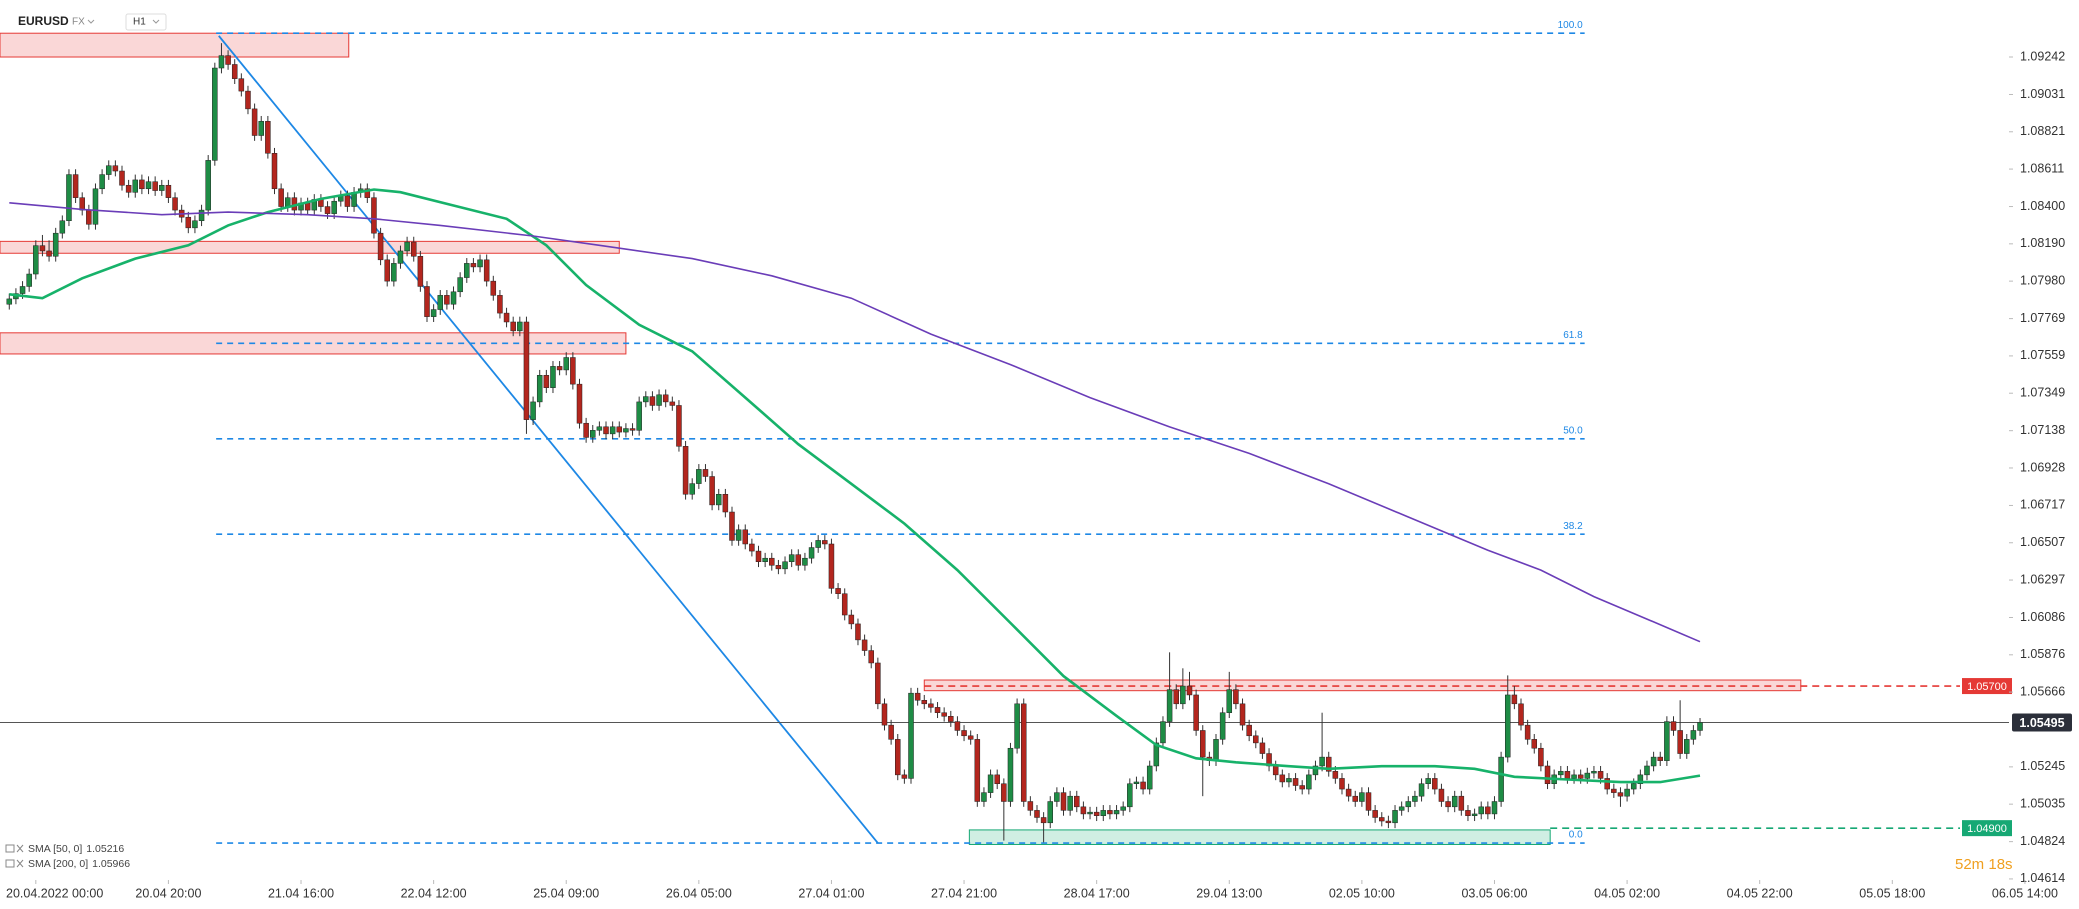 The width and height of the screenshot is (2079, 909). I want to click on x-tick-label: 20.04 20:00, so click(168, 893).